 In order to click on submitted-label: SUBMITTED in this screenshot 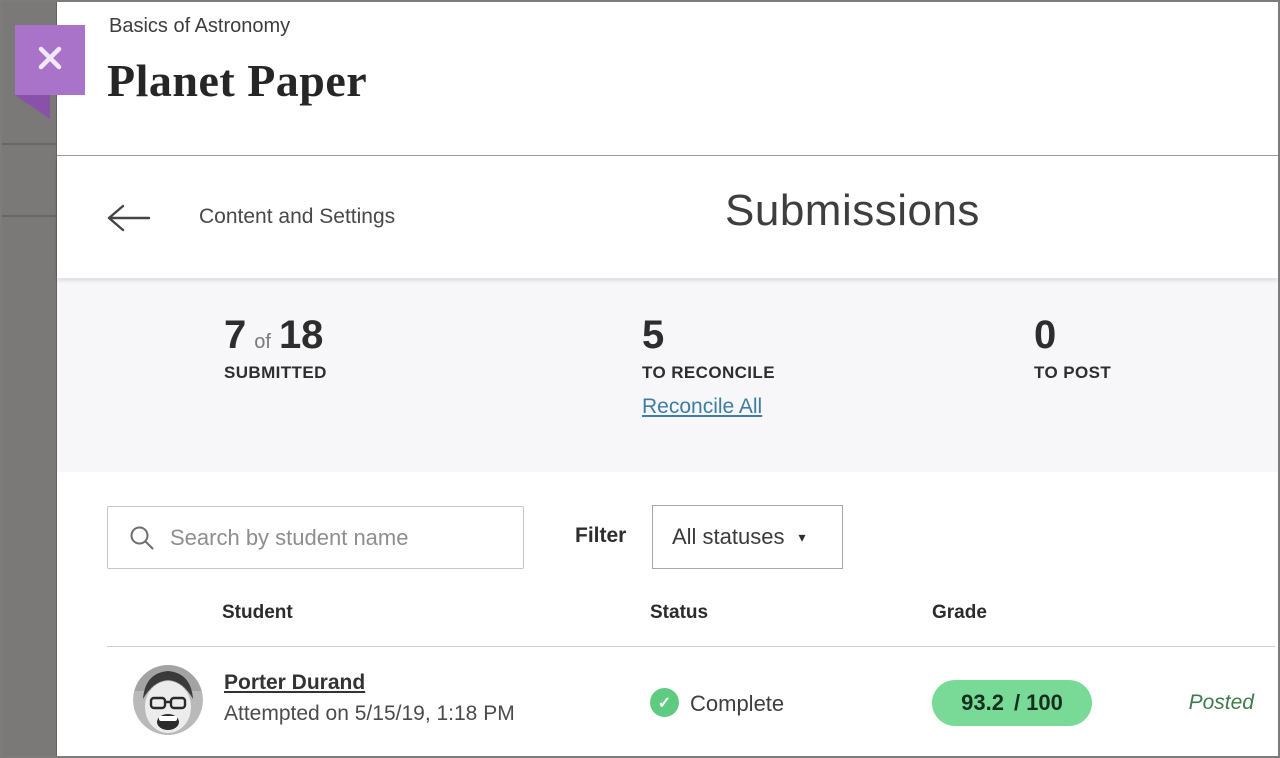, I will do `click(275, 372)`.